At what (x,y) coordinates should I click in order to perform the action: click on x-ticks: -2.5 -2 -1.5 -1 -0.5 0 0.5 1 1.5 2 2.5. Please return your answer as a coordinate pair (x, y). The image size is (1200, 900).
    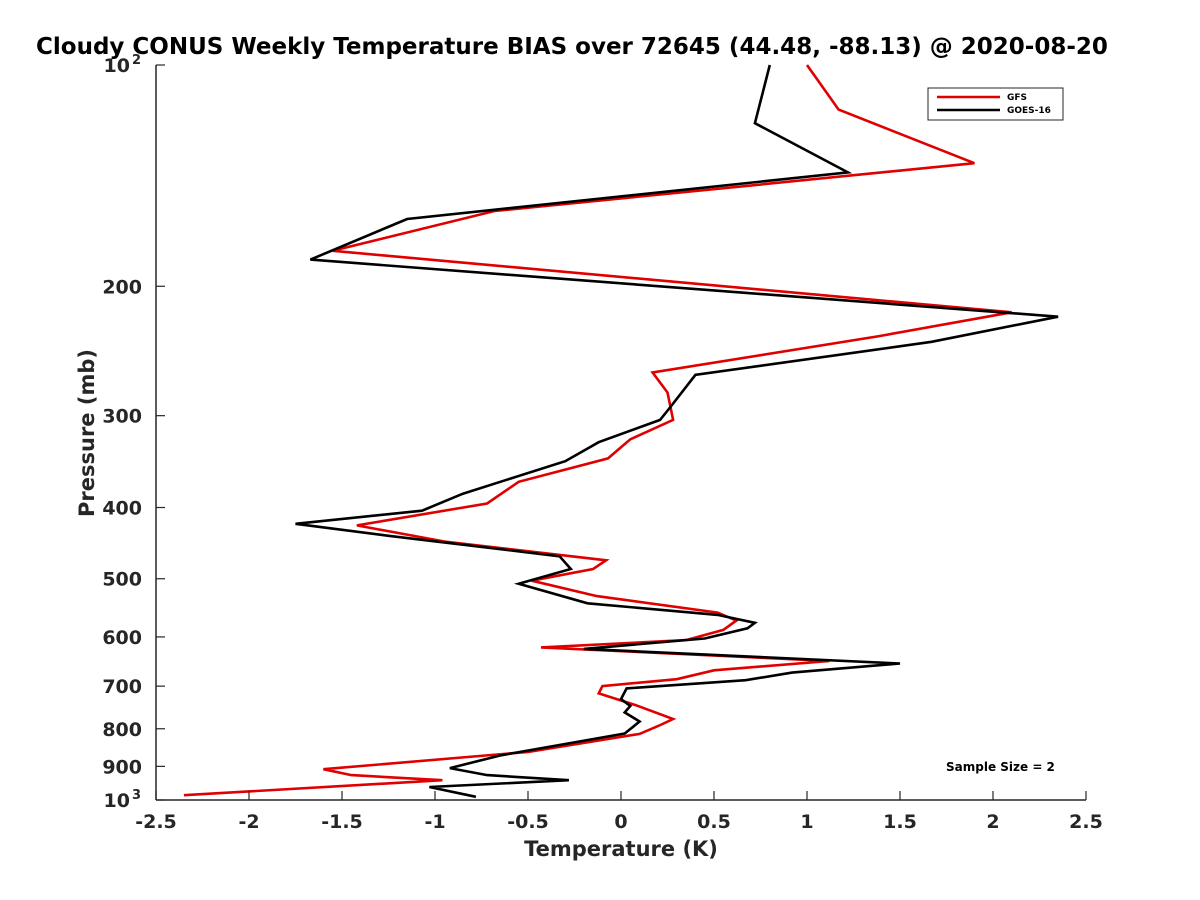
    Looking at the image, I should click on (619, 812).